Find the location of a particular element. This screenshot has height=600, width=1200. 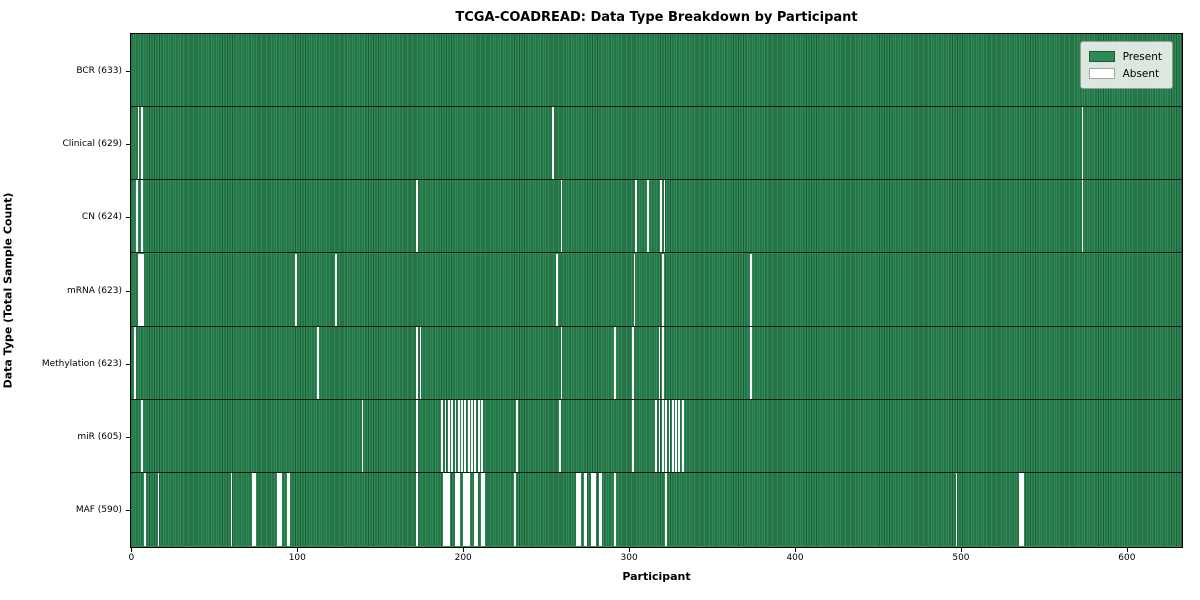

legend-label-present: Present is located at coordinates (1142, 56).